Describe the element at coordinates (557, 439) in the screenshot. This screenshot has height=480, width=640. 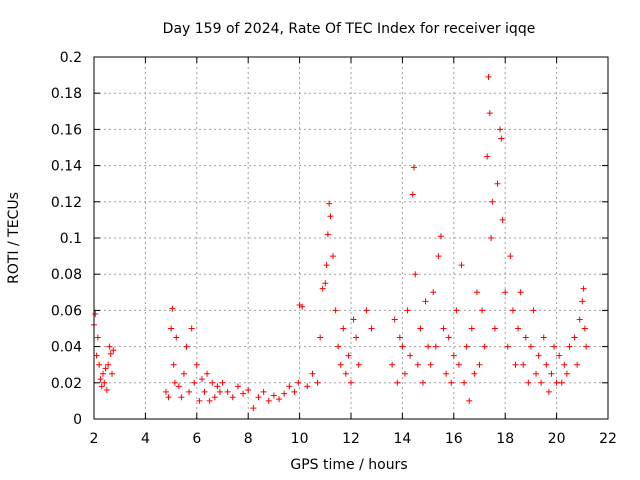
I see `x-tick-label: 20` at that location.